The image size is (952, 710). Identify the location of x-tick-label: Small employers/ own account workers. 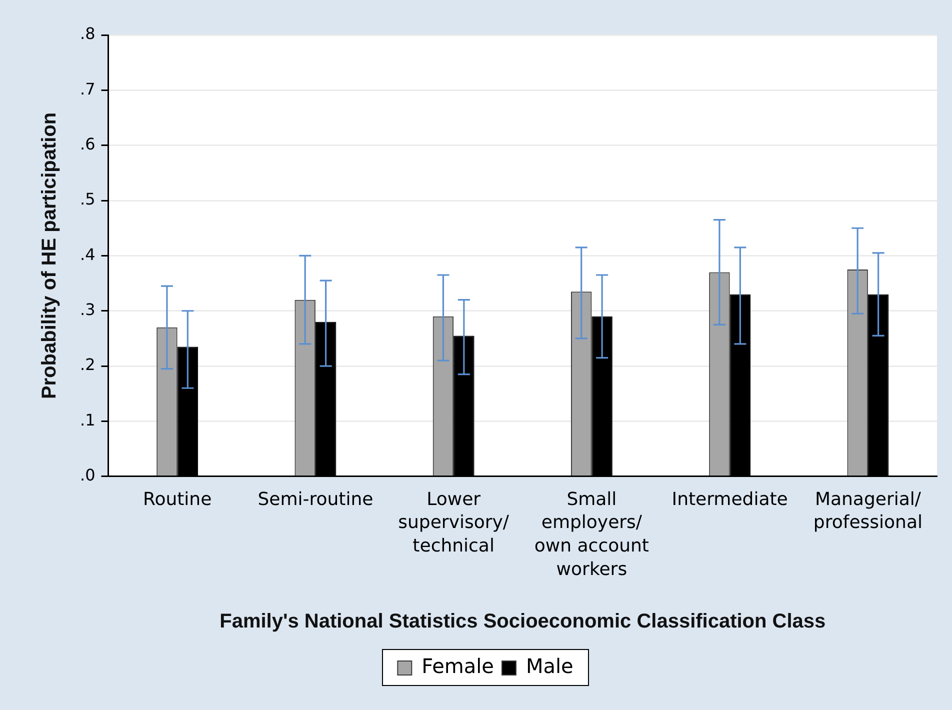
(591, 534).